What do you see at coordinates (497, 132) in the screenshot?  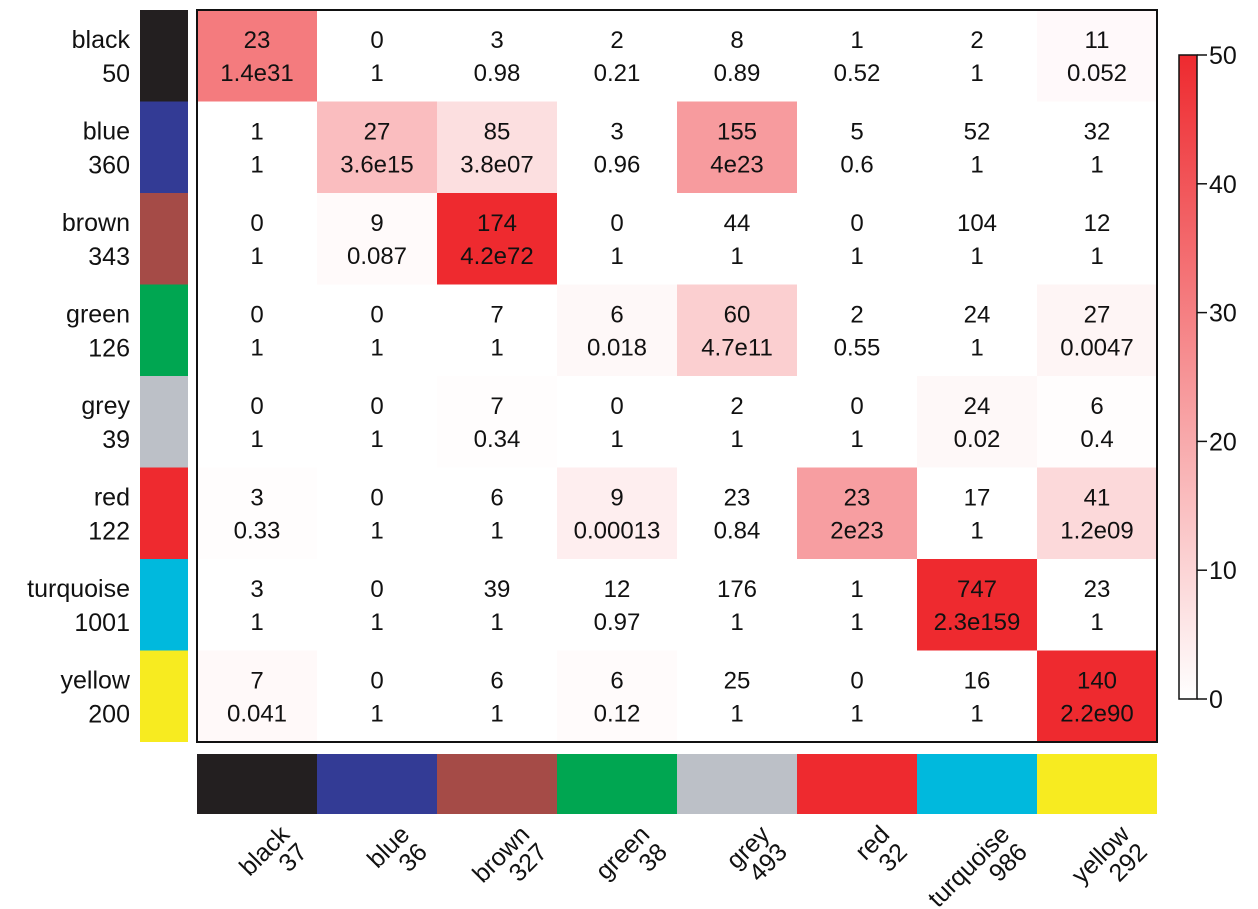 I see `cell-count: 85` at bounding box center [497, 132].